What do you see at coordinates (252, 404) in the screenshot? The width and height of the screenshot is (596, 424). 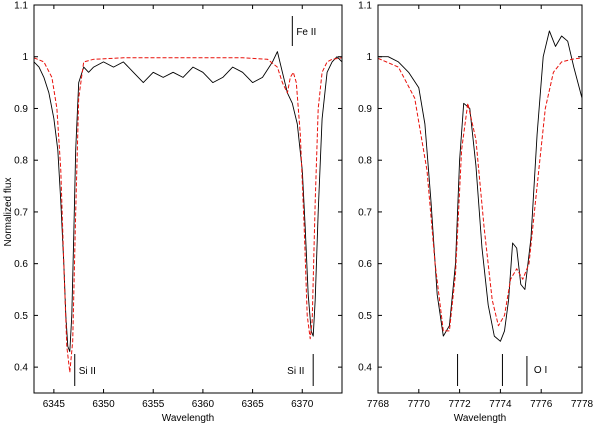 I see `x-tick-label: 6365` at bounding box center [252, 404].